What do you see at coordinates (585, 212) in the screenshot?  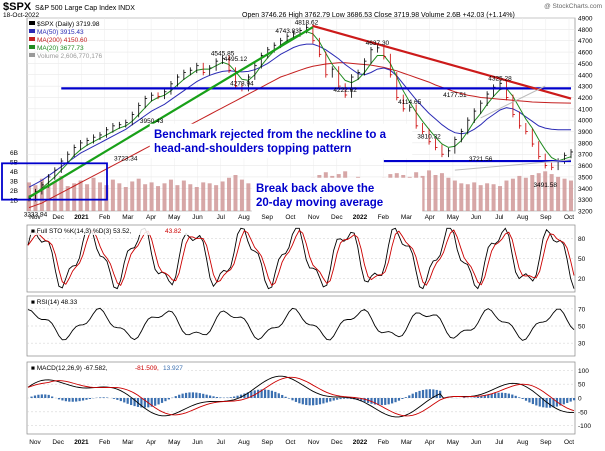 I see `y-tick-label: 3200` at bounding box center [585, 212].